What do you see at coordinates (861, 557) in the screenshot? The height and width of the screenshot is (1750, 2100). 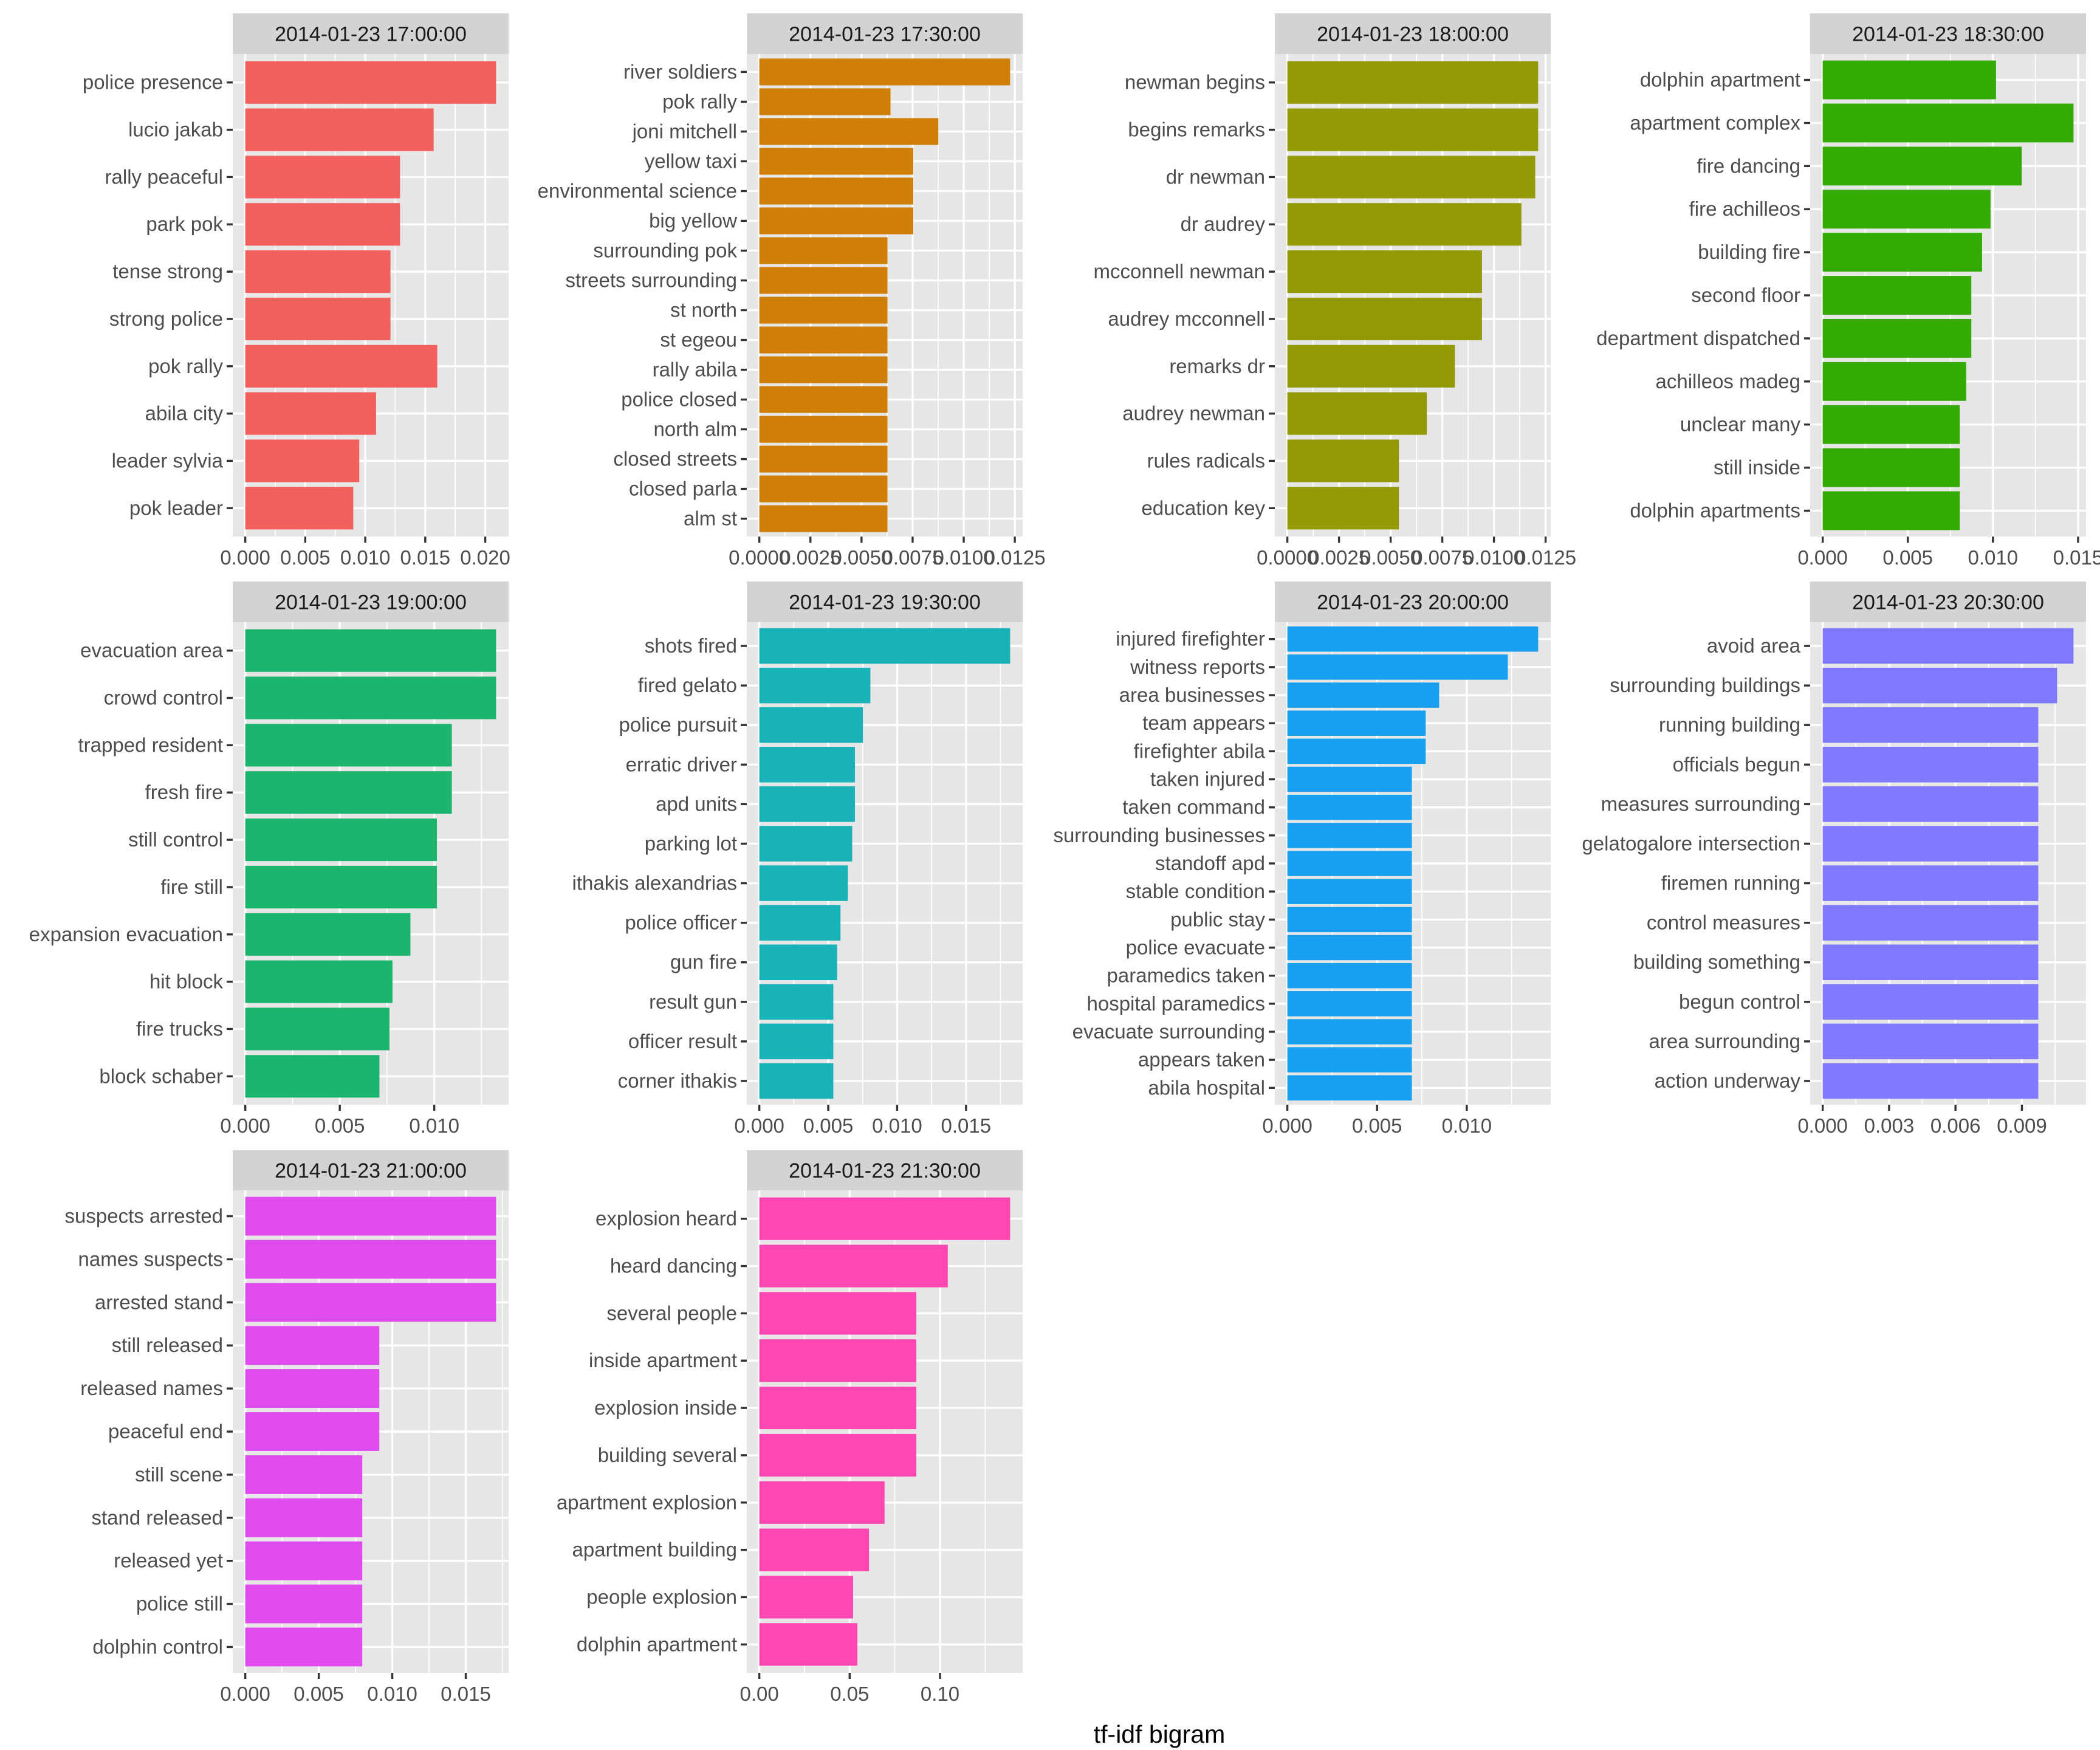 I see `x-tick-label: 0.0050` at bounding box center [861, 557].